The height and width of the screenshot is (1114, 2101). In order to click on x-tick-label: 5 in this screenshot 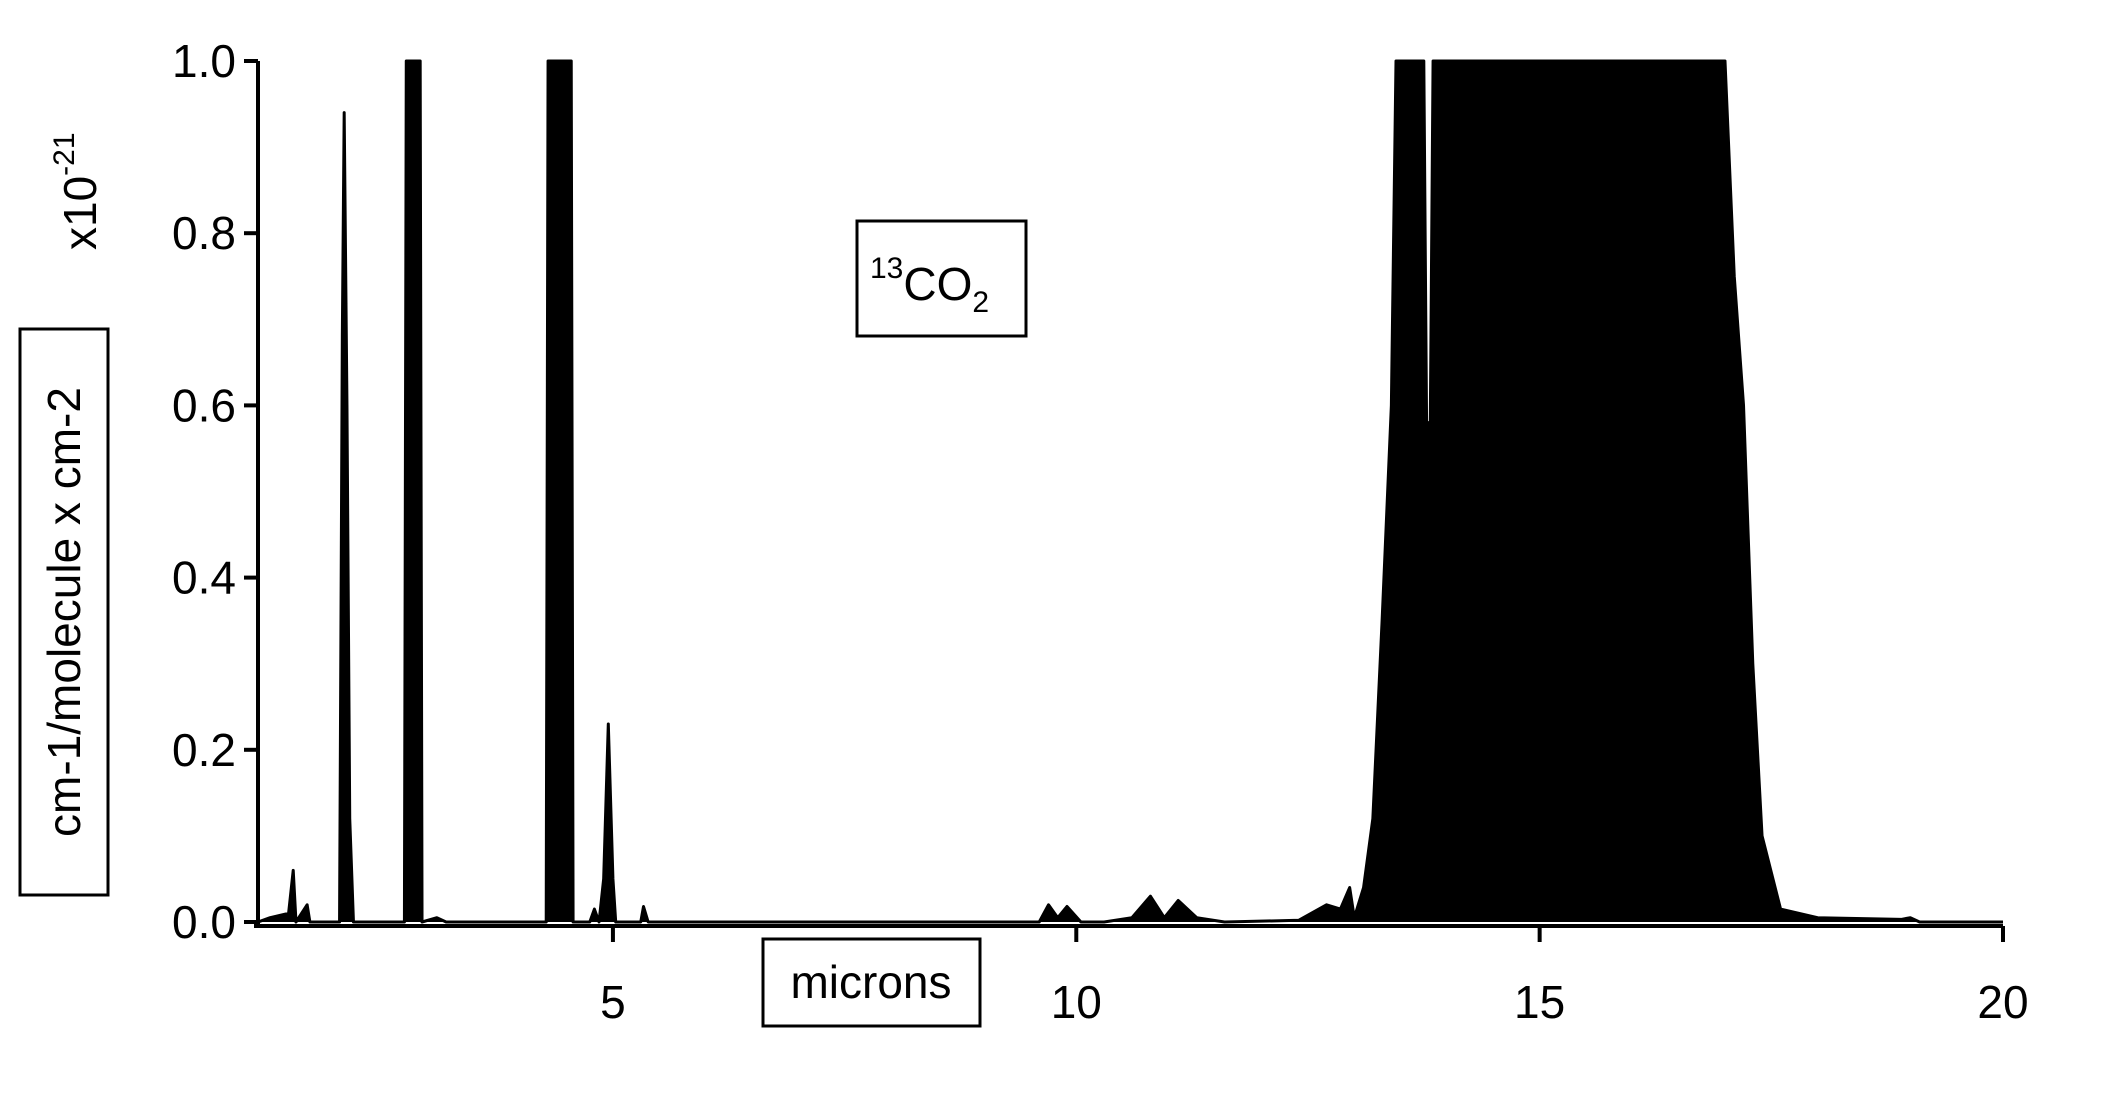, I will do `click(613, 1002)`.